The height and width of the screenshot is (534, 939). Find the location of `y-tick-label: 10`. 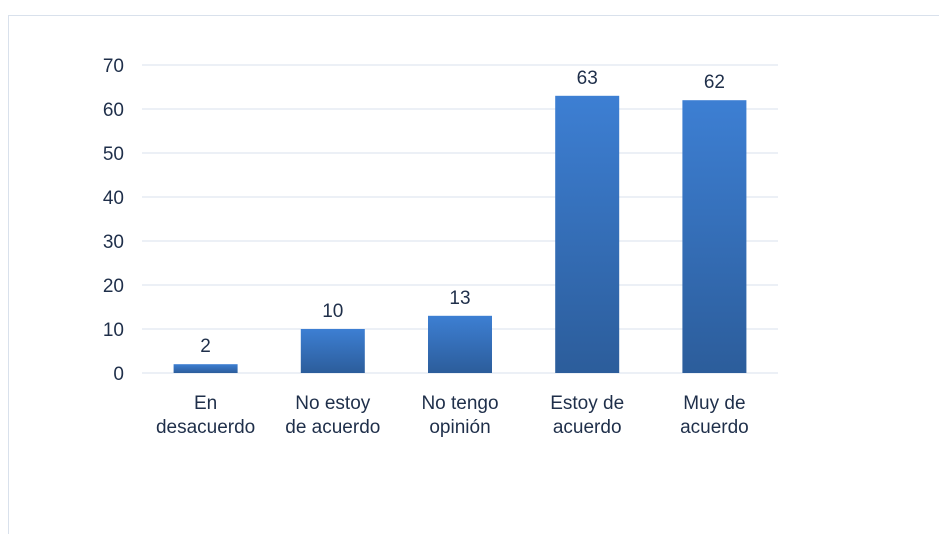

y-tick-label: 10 is located at coordinates (113, 330).